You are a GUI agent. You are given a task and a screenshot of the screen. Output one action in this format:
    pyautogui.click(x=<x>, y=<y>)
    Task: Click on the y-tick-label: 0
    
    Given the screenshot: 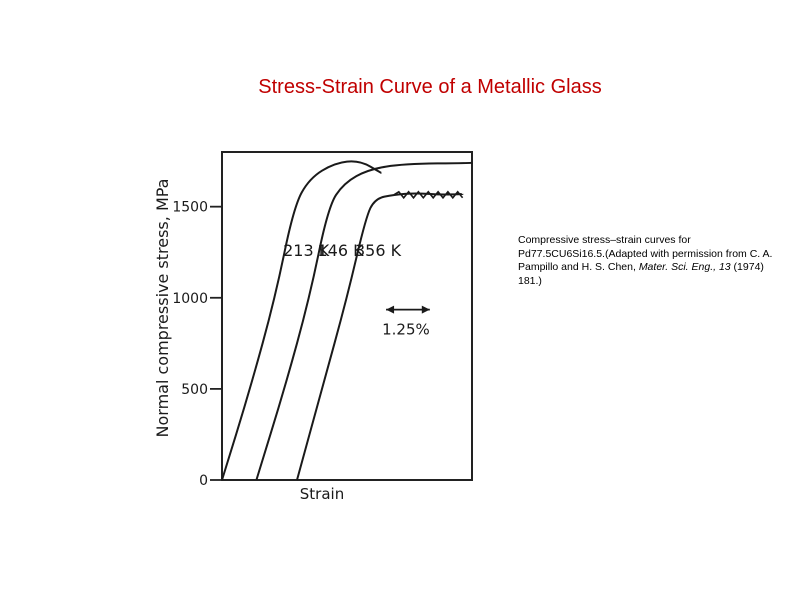 What is the action you would take?
    pyautogui.click(x=203, y=481)
    